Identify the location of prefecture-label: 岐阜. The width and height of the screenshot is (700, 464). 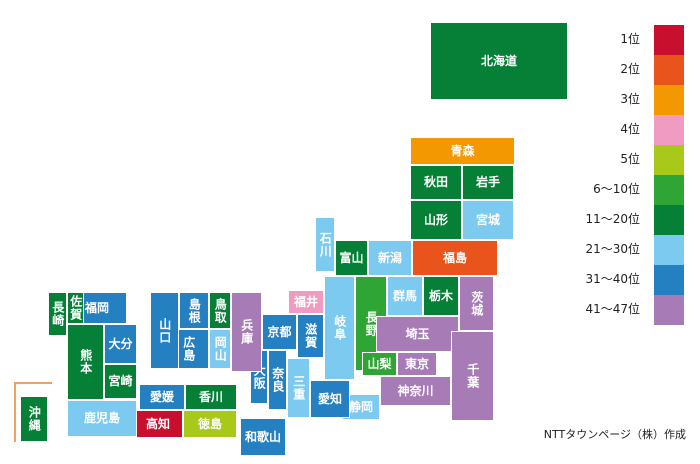
(339, 328).